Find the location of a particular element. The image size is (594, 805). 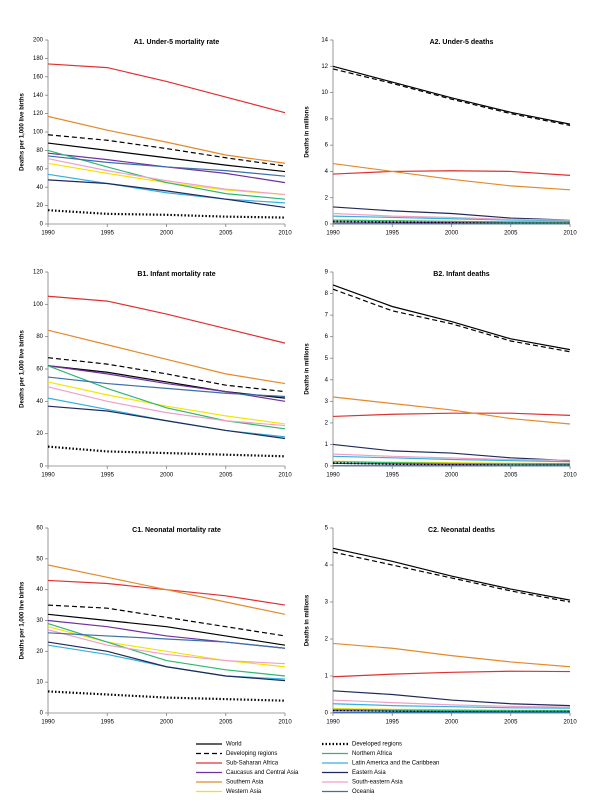

y-tick-label: 5 is located at coordinates (327, 359).